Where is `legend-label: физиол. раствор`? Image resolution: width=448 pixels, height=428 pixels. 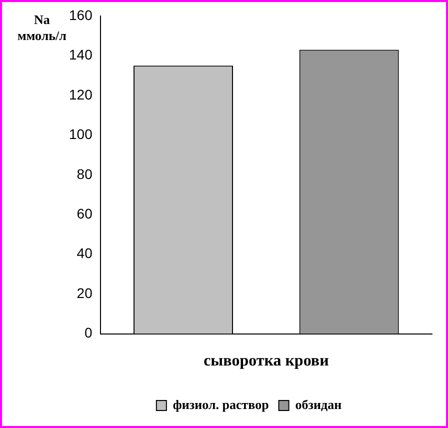
legend-label: физиол. раствор is located at coordinates (220, 404).